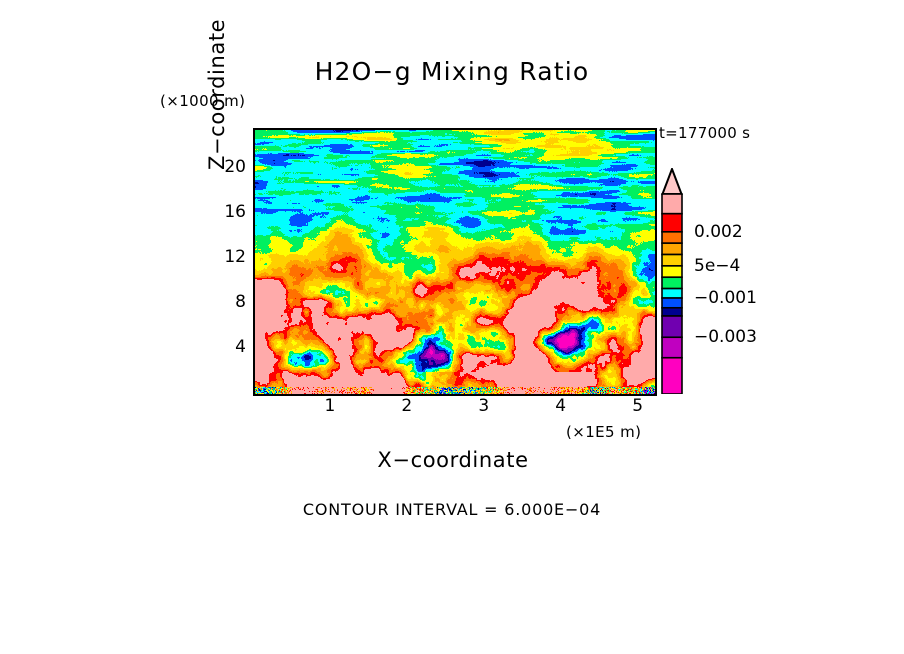  What do you see at coordinates (604, 432) in the screenshot?
I see `x-axis-units-label: (×1E5 m)` at bounding box center [604, 432].